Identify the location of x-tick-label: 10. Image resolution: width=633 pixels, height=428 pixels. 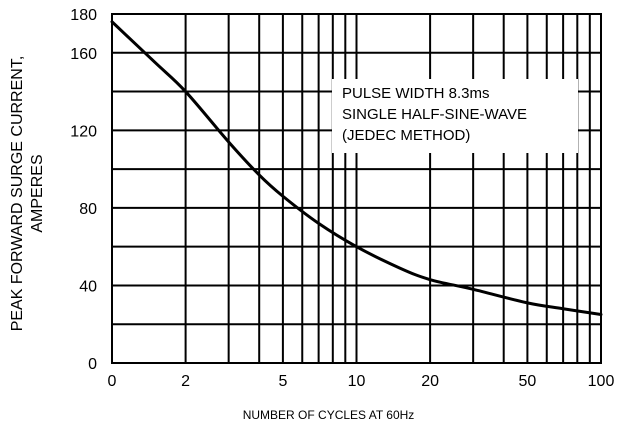
(357, 381).